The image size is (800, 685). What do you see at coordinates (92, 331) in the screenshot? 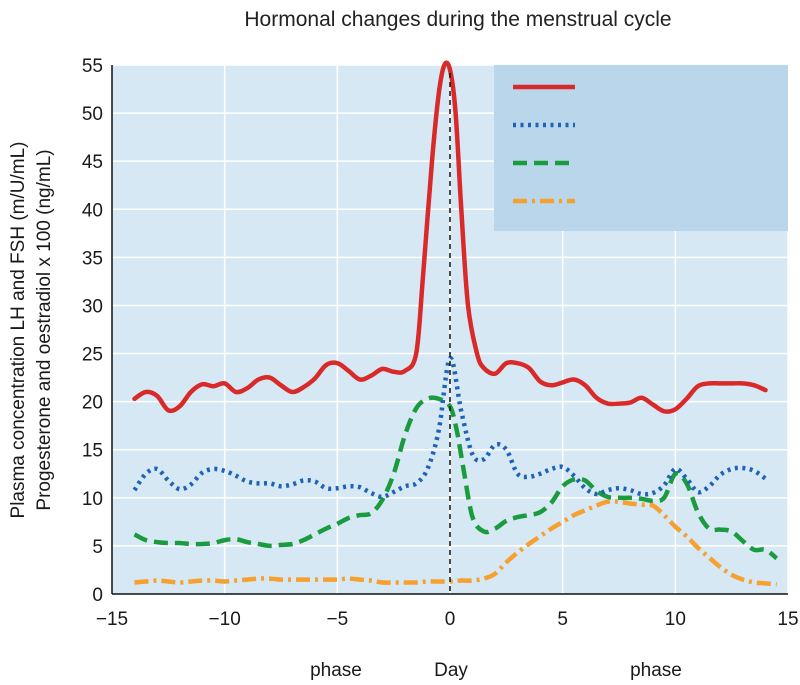
I see `y-tick-labels: 0 5 10 15 20 25 30 35 40 45 50 55` at bounding box center [92, 331].